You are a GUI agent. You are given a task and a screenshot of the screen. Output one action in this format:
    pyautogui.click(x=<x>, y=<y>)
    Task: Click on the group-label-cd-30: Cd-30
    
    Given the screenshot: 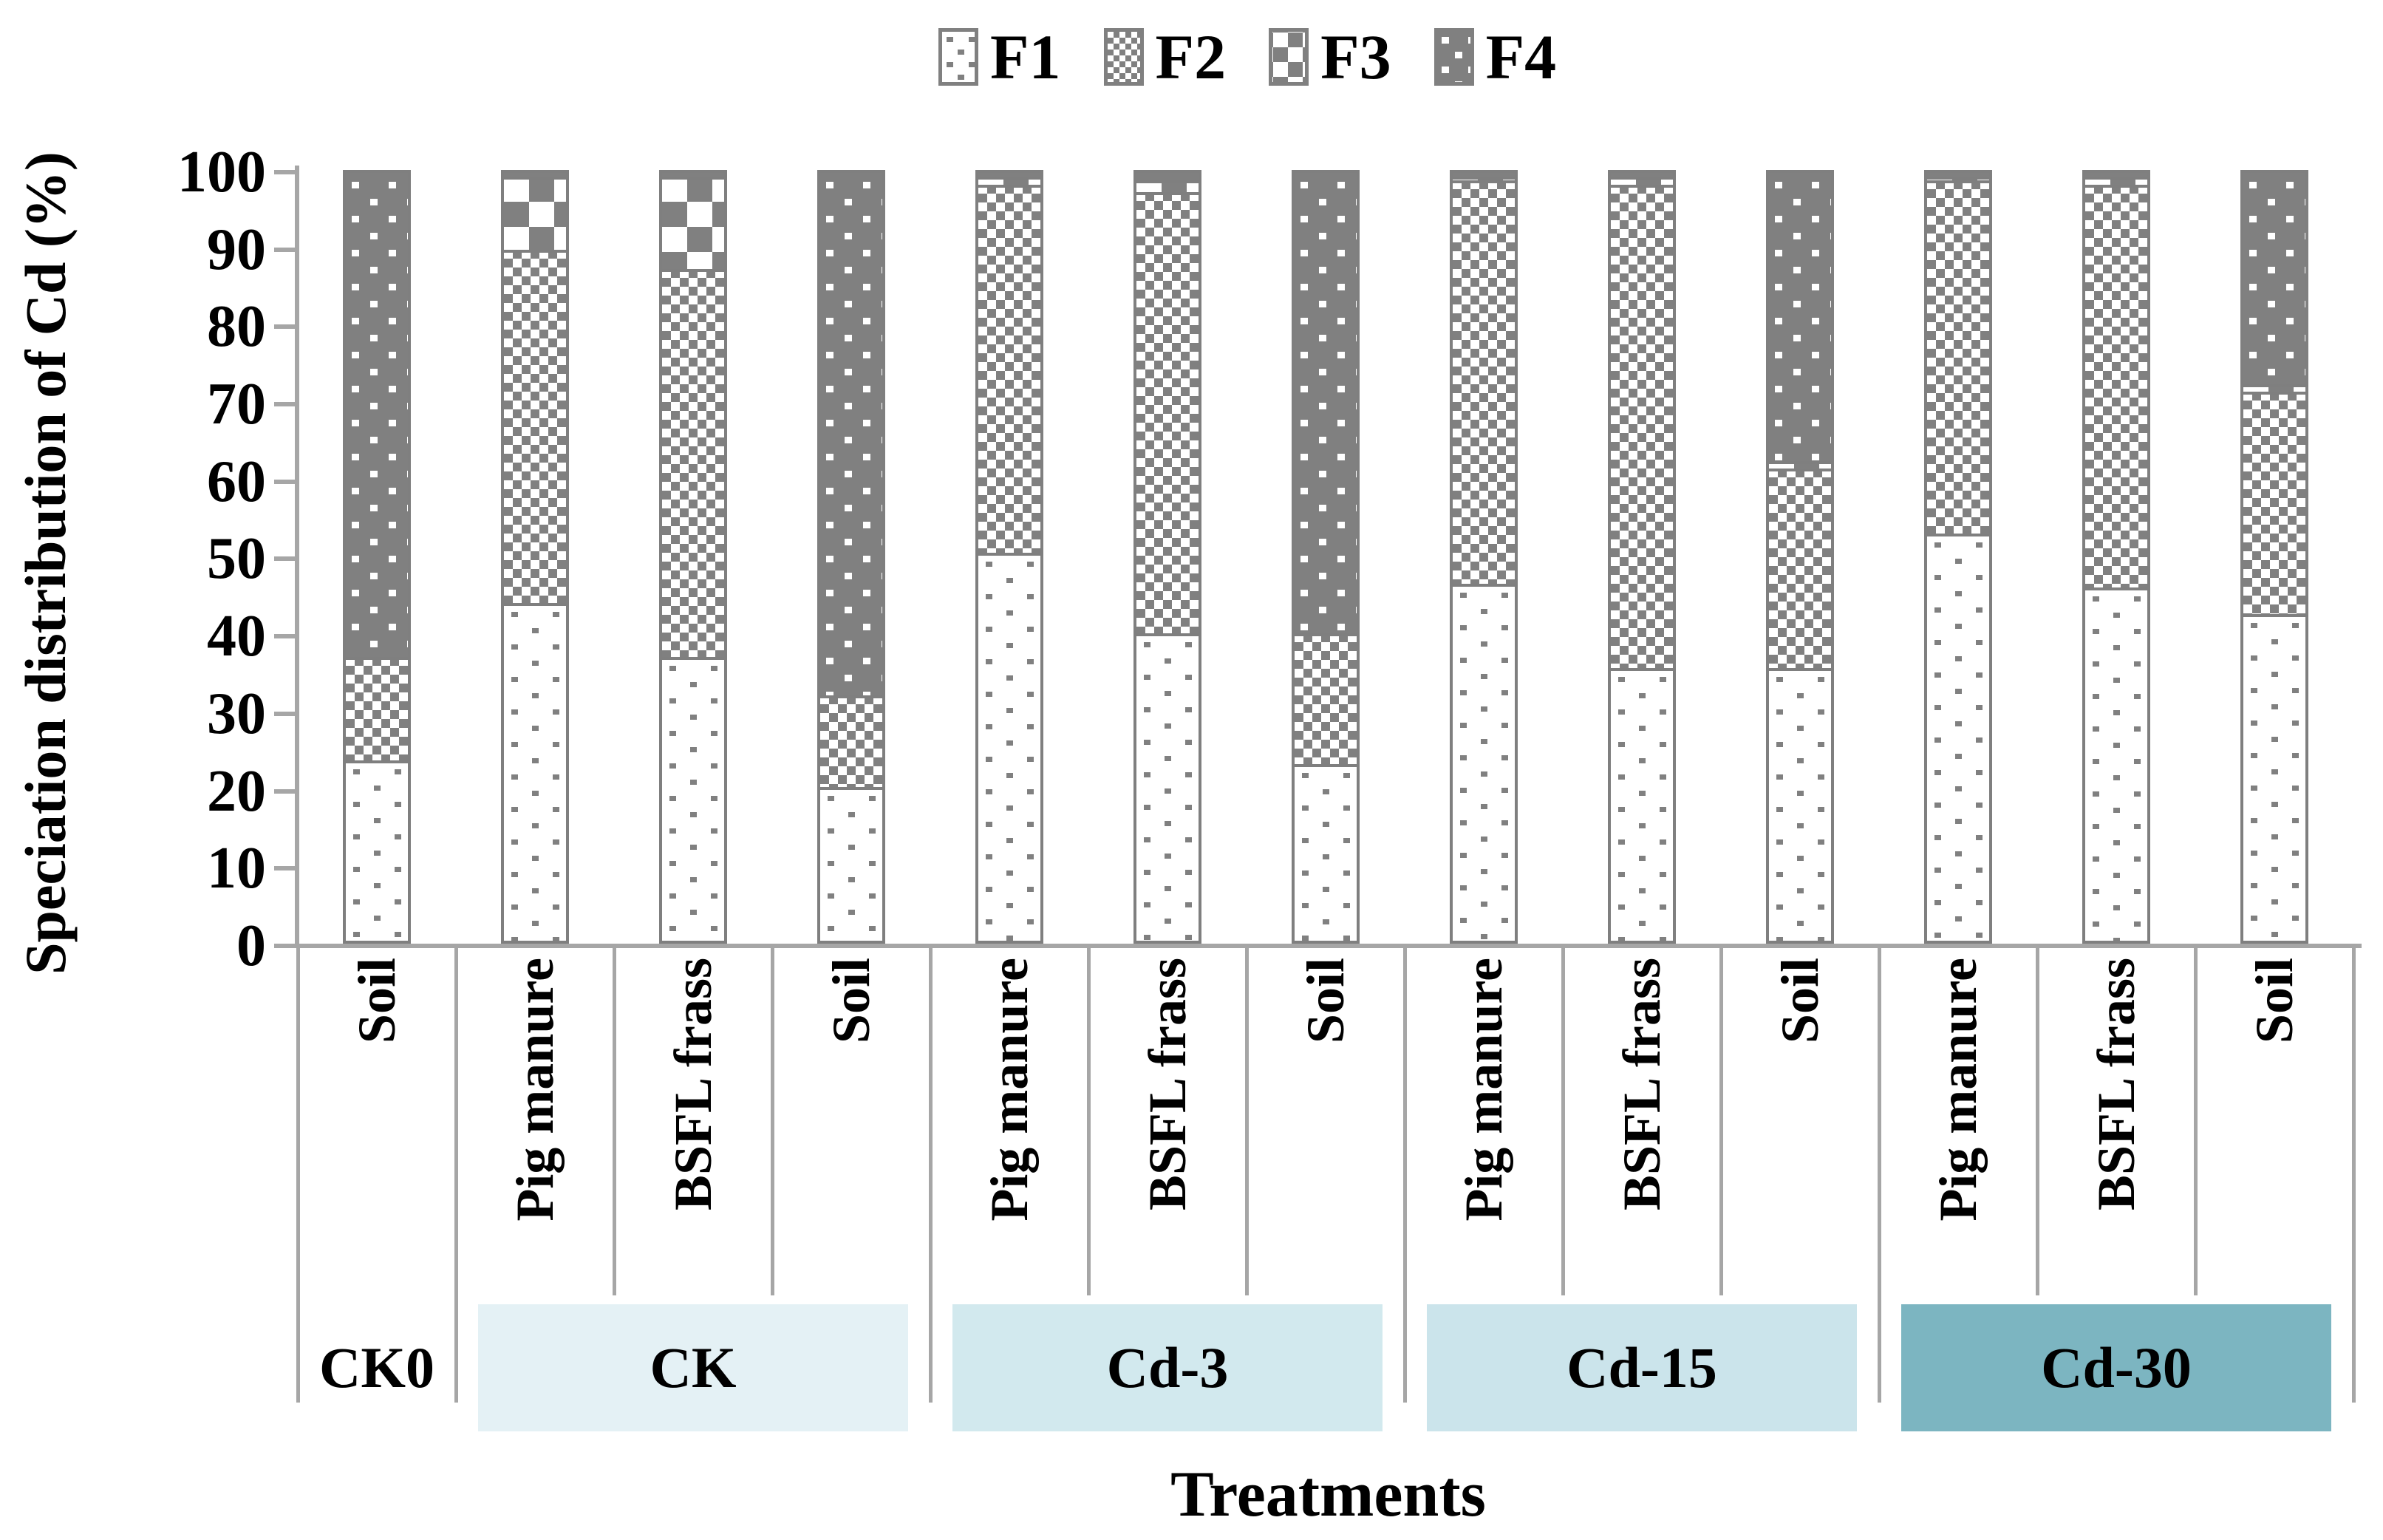 What is the action you would take?
    pyautogui.click(x=2116, y=1367)
    